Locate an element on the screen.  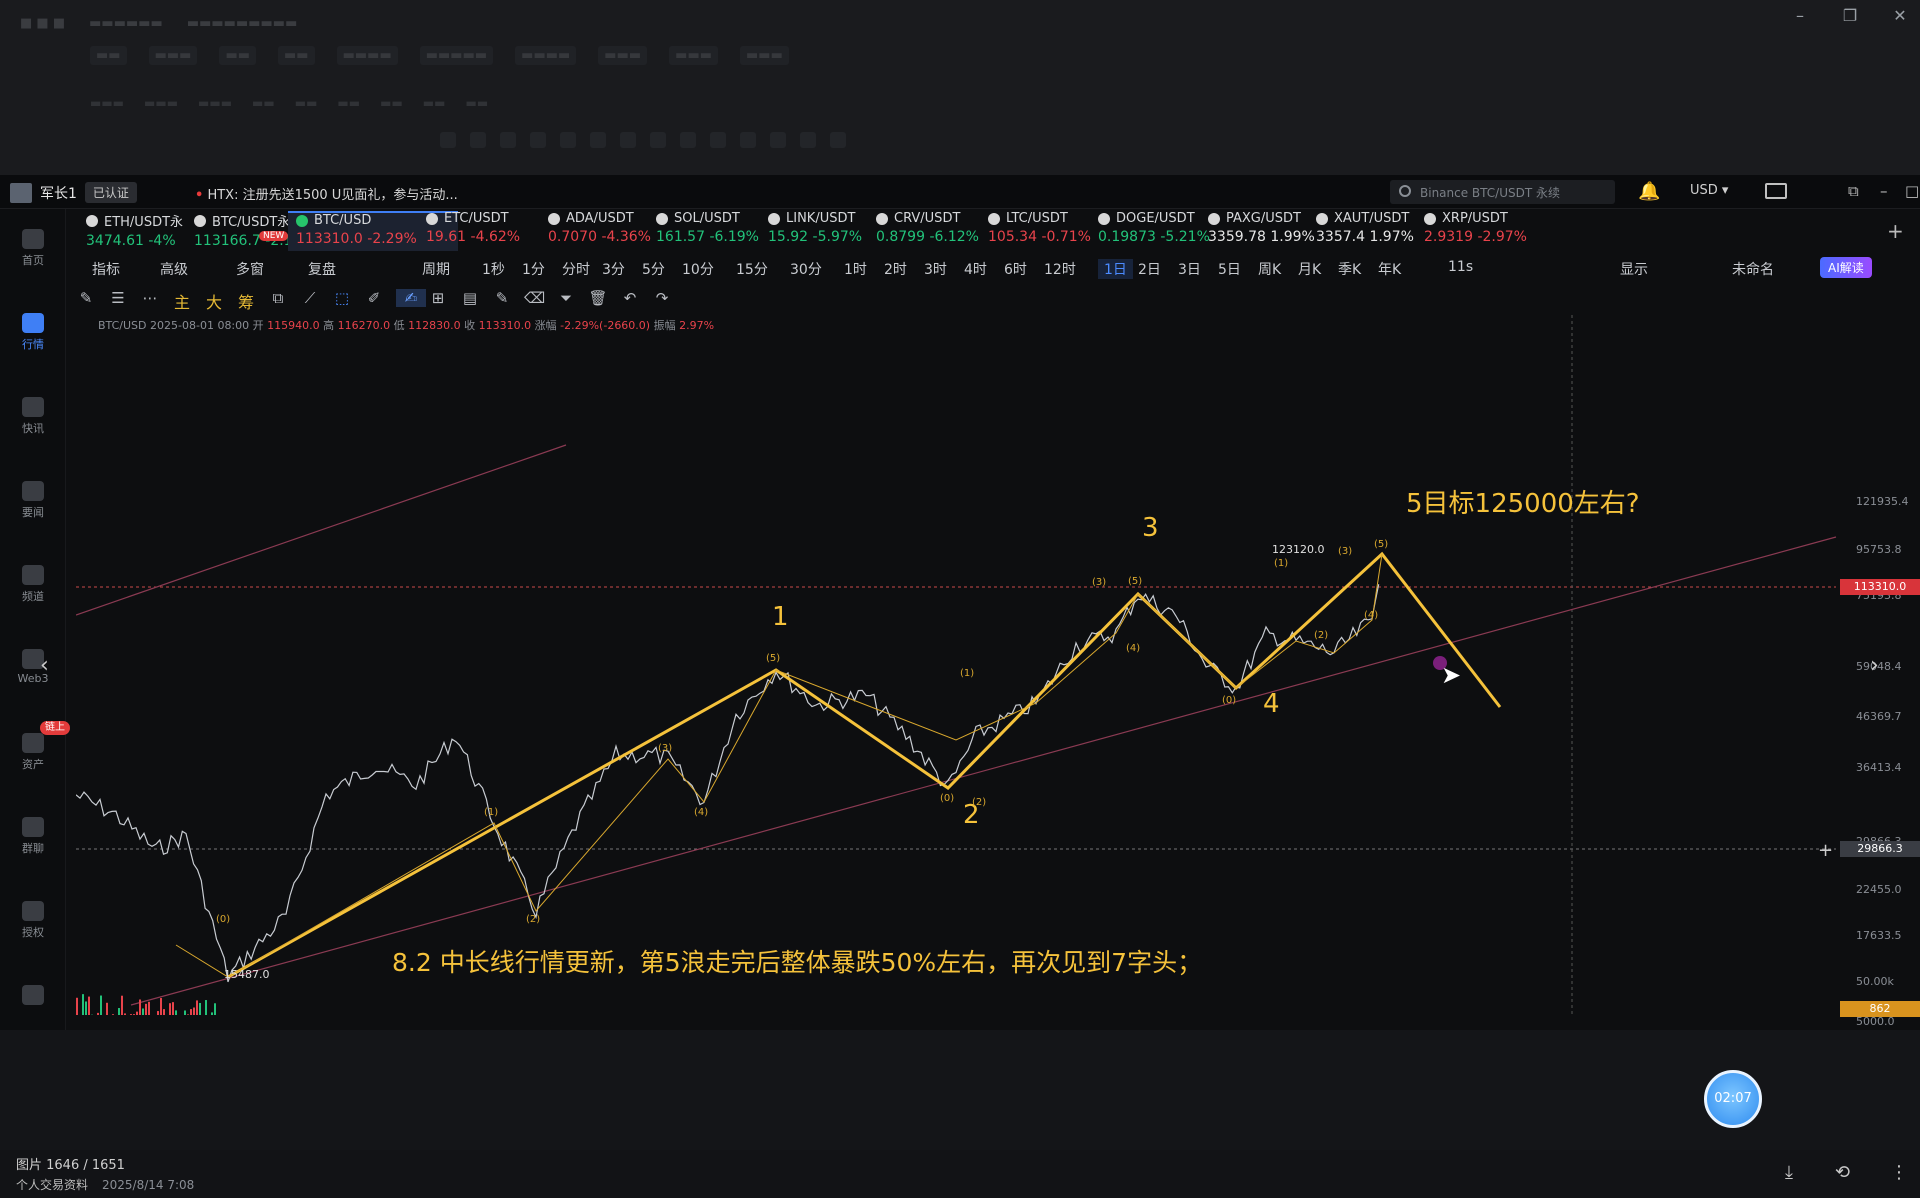
indicator-char-2: 筹 is located at coordinates (245, 302).